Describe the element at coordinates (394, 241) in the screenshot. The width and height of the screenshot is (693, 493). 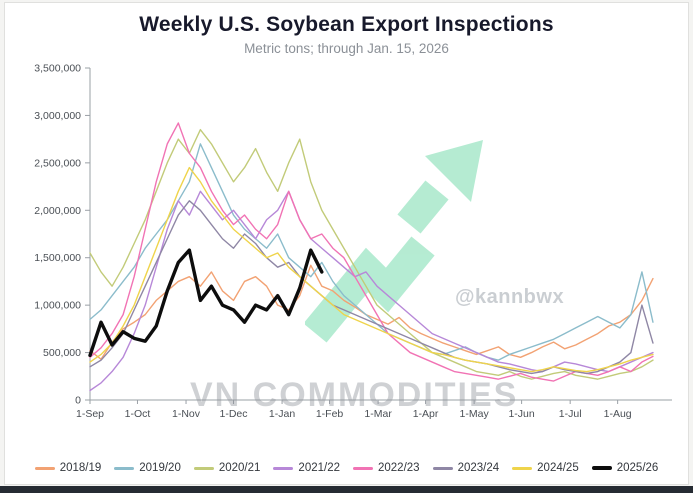
I see `trend-arrow-watermark` at that location.